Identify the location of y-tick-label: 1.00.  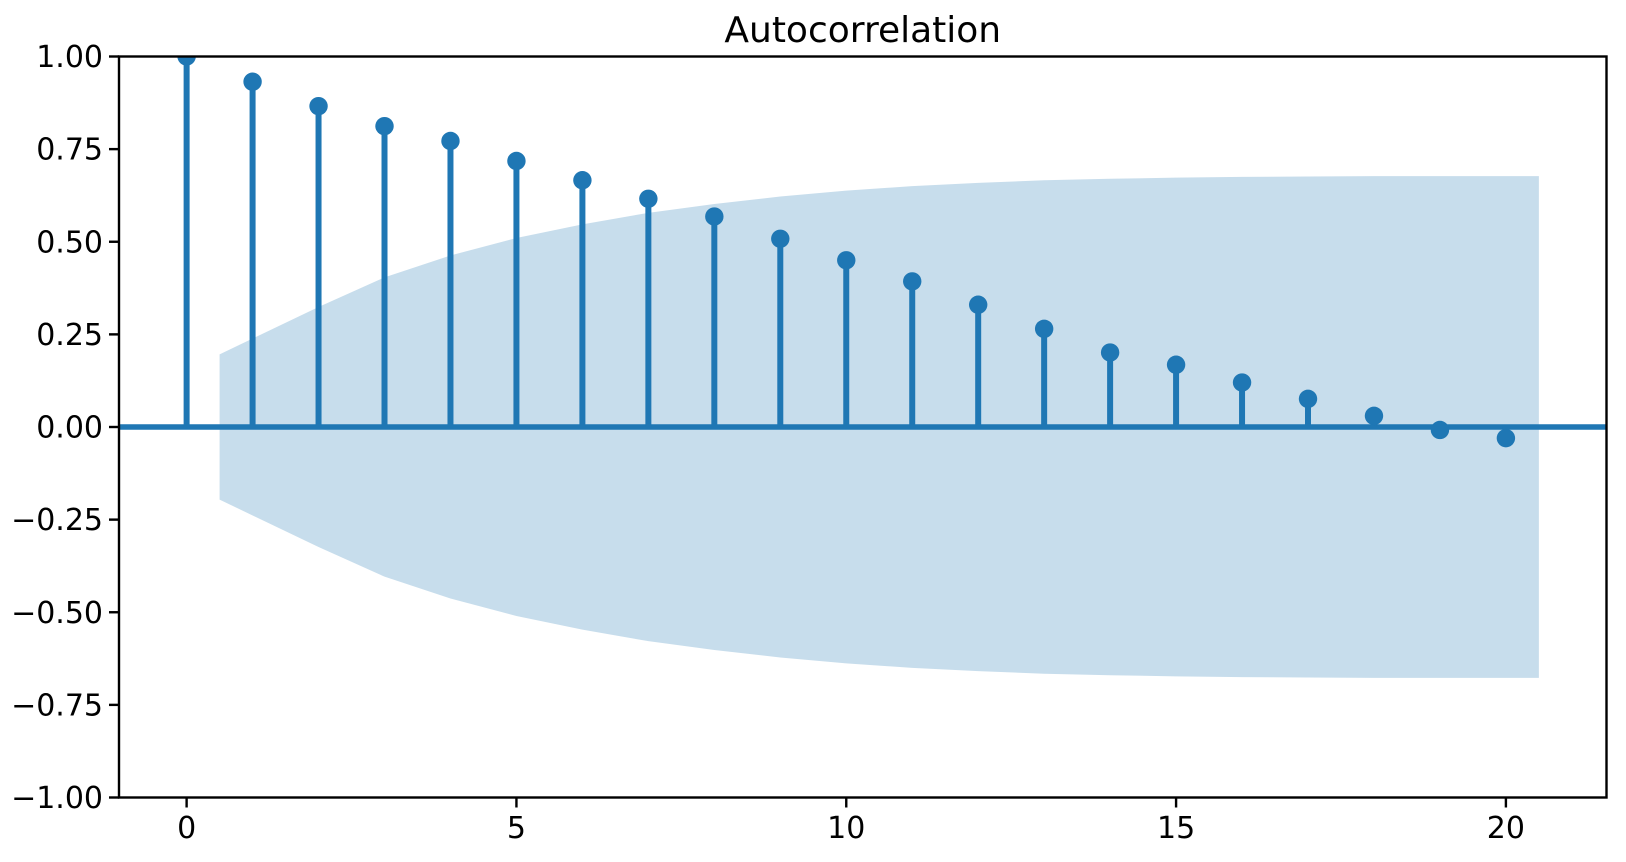
(69, 57).